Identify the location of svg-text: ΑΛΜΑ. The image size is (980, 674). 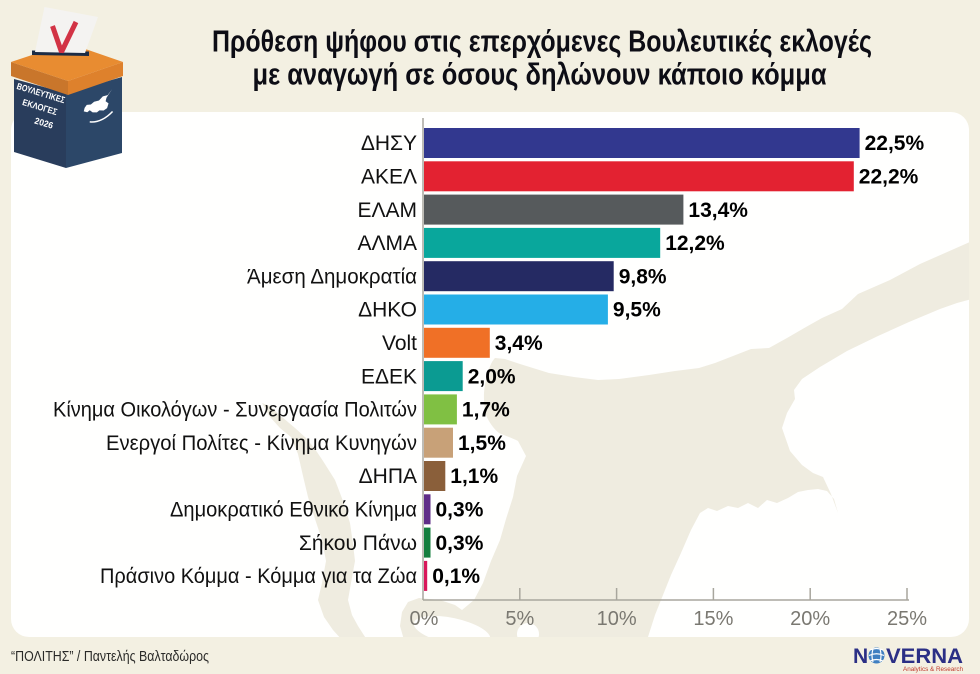
(387, 243).